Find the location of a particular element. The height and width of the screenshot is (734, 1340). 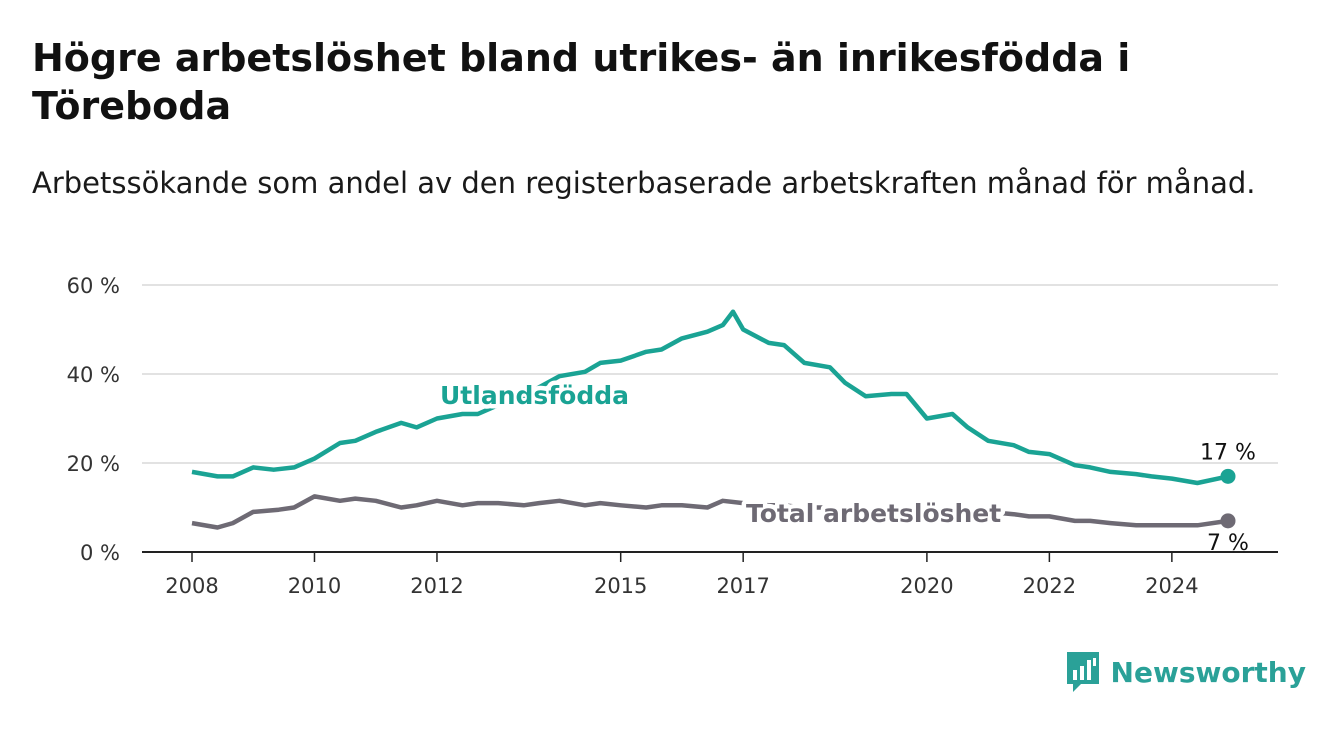

x-tick-label: 2022 is located at coordinates (1049, 586).